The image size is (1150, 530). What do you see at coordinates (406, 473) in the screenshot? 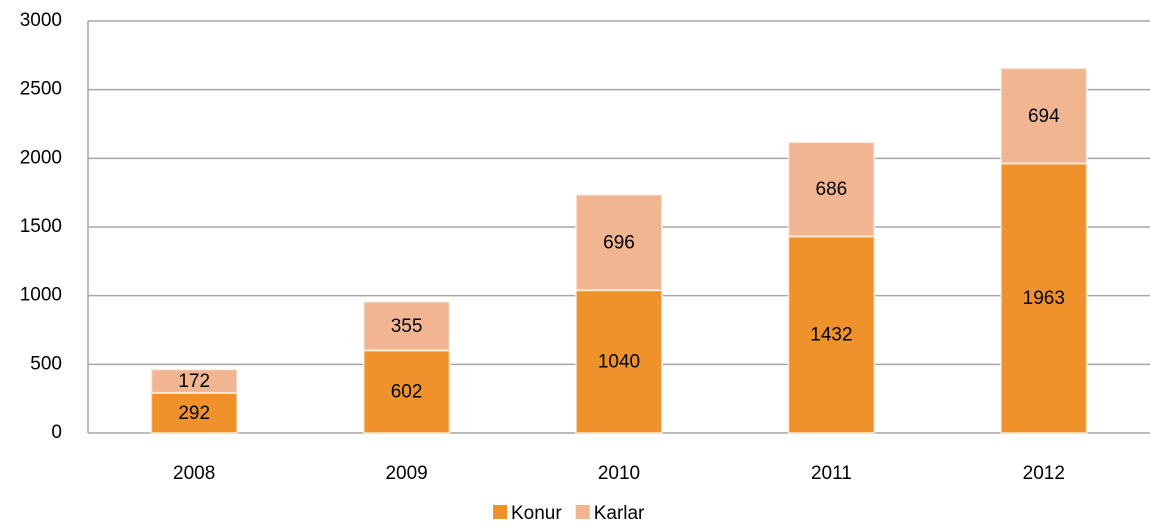
I see `x-tick-label: 2009` at bounding box center [406, 473].